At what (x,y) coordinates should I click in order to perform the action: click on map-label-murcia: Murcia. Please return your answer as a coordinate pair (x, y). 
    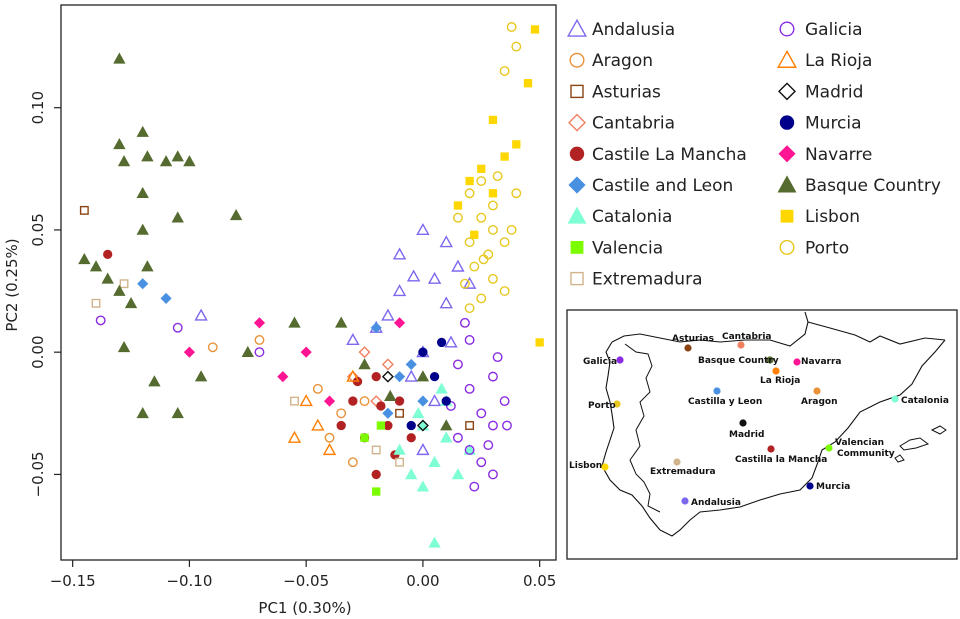
    Looking at the image, I should click on (833, 487).